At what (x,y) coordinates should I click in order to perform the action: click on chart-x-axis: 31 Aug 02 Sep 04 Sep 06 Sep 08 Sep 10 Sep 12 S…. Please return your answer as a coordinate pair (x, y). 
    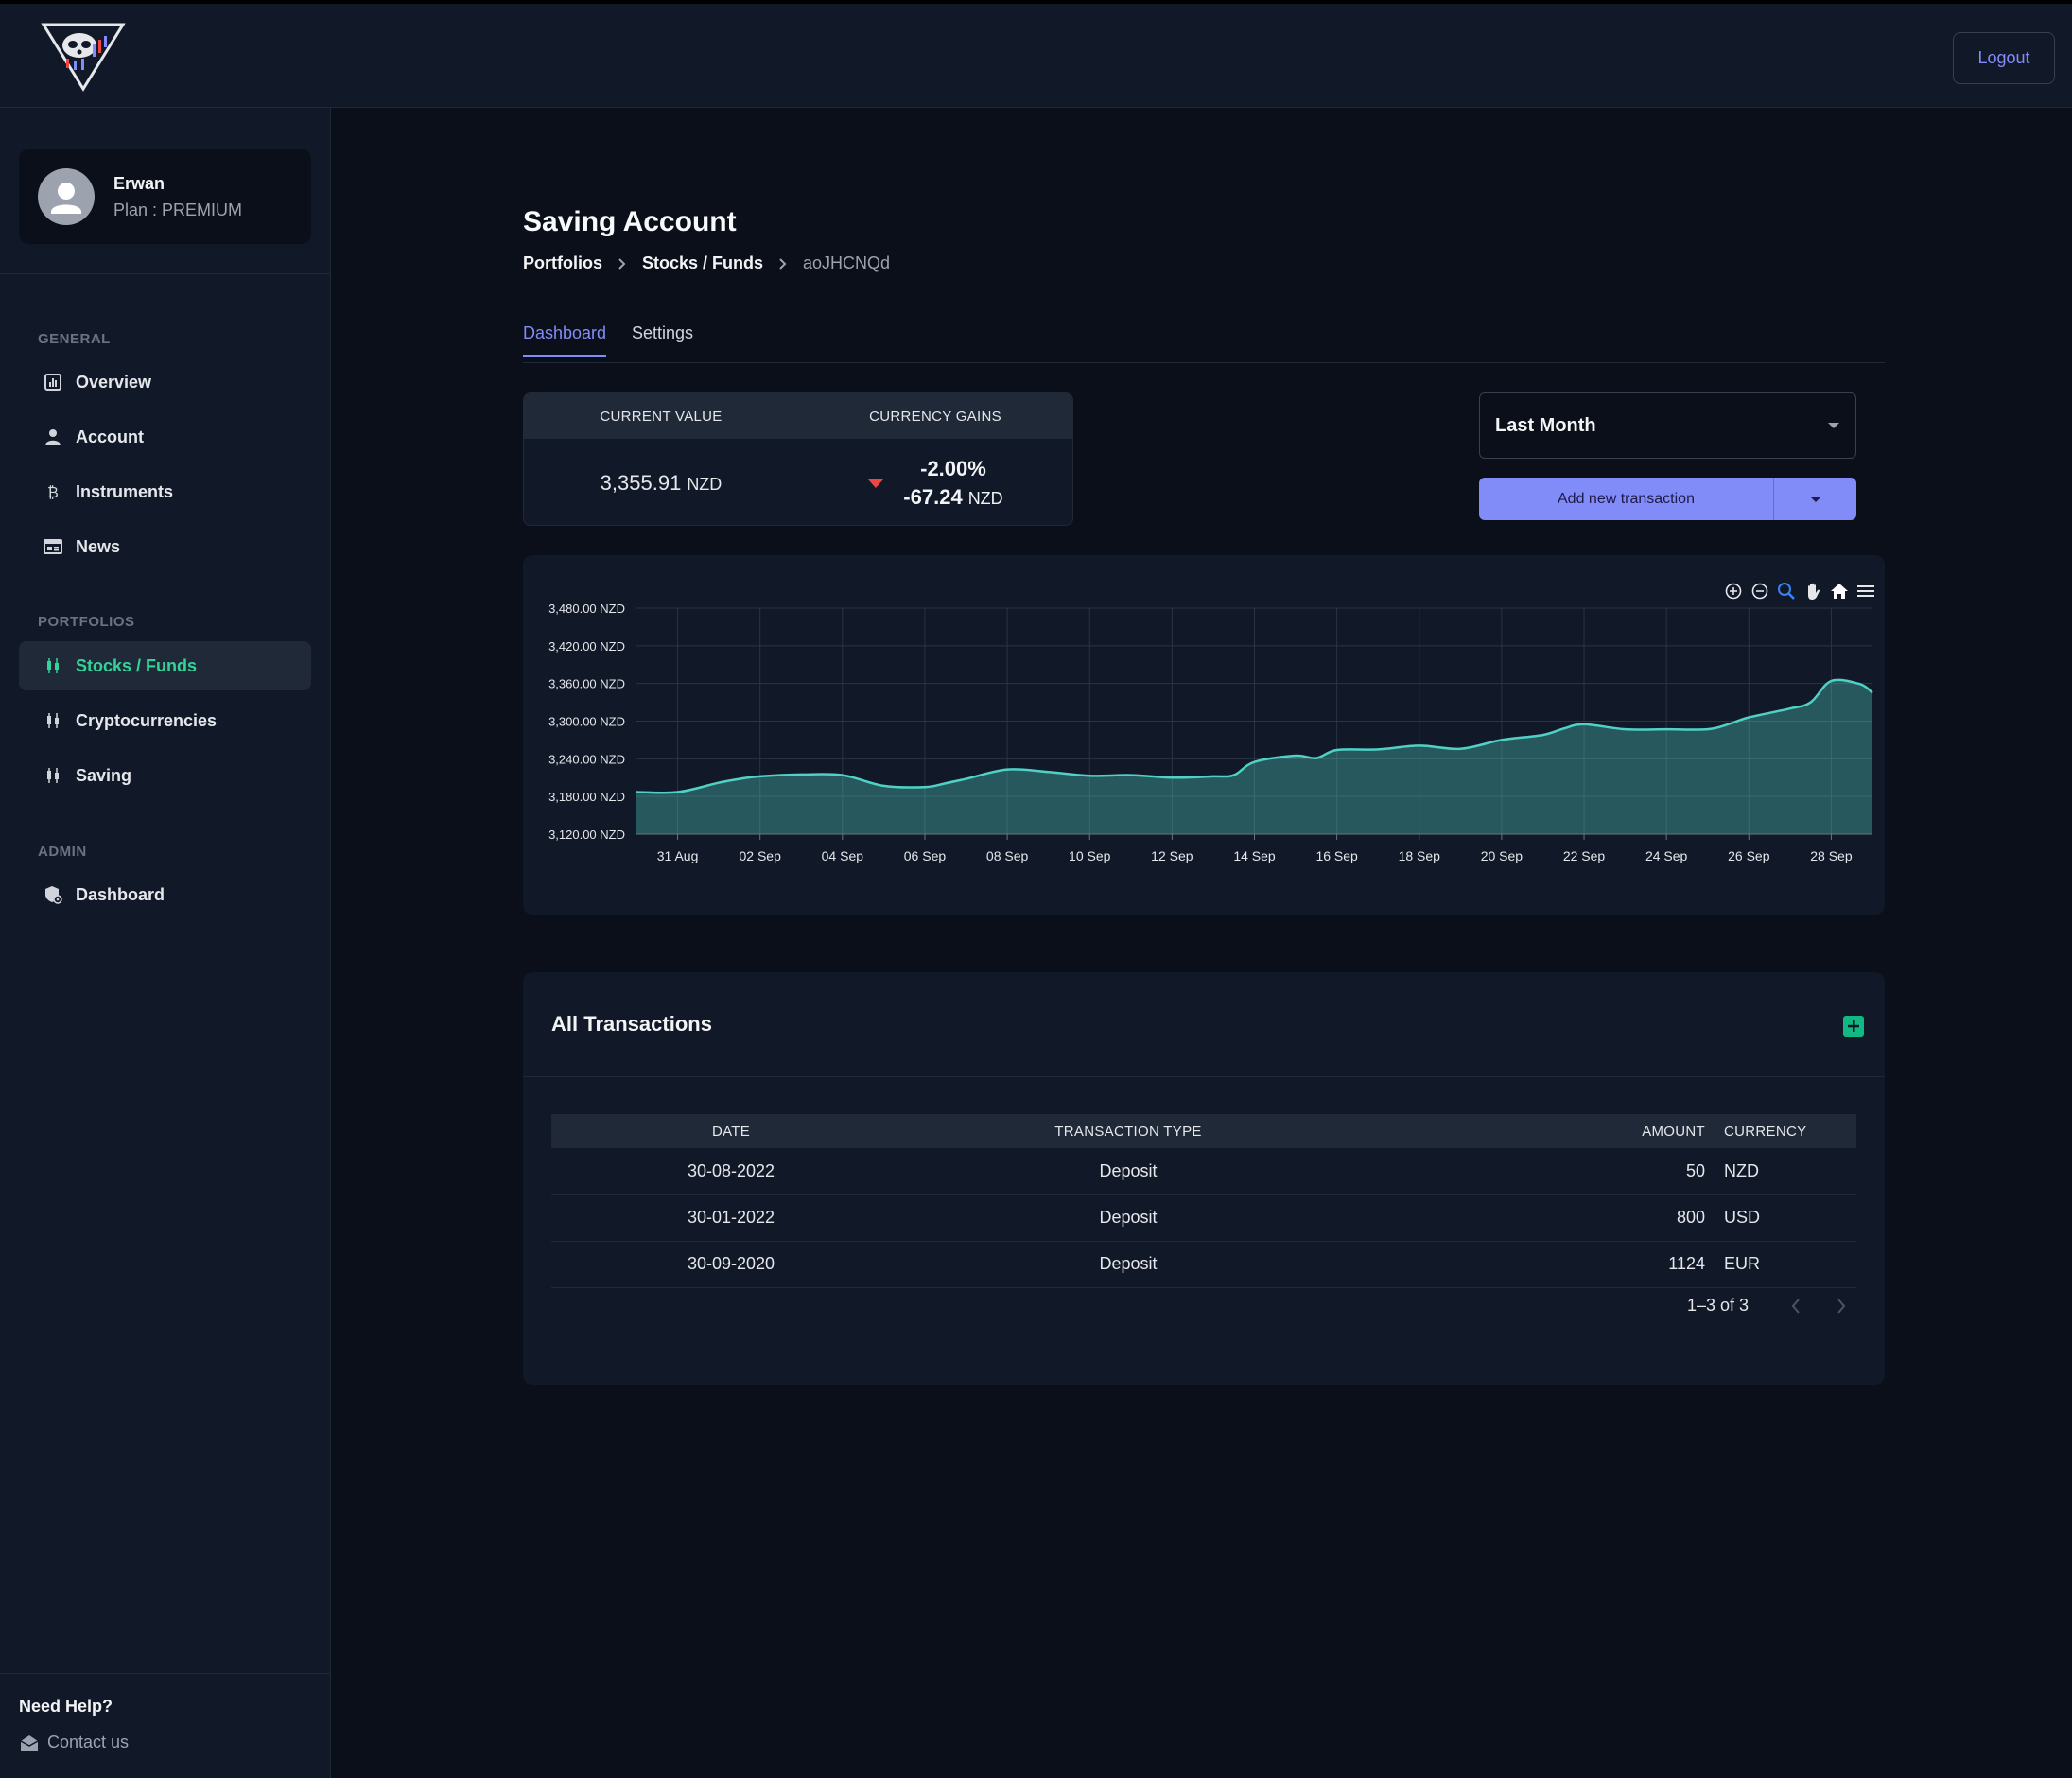
    Looking at the image, I should click on (1254, 848).